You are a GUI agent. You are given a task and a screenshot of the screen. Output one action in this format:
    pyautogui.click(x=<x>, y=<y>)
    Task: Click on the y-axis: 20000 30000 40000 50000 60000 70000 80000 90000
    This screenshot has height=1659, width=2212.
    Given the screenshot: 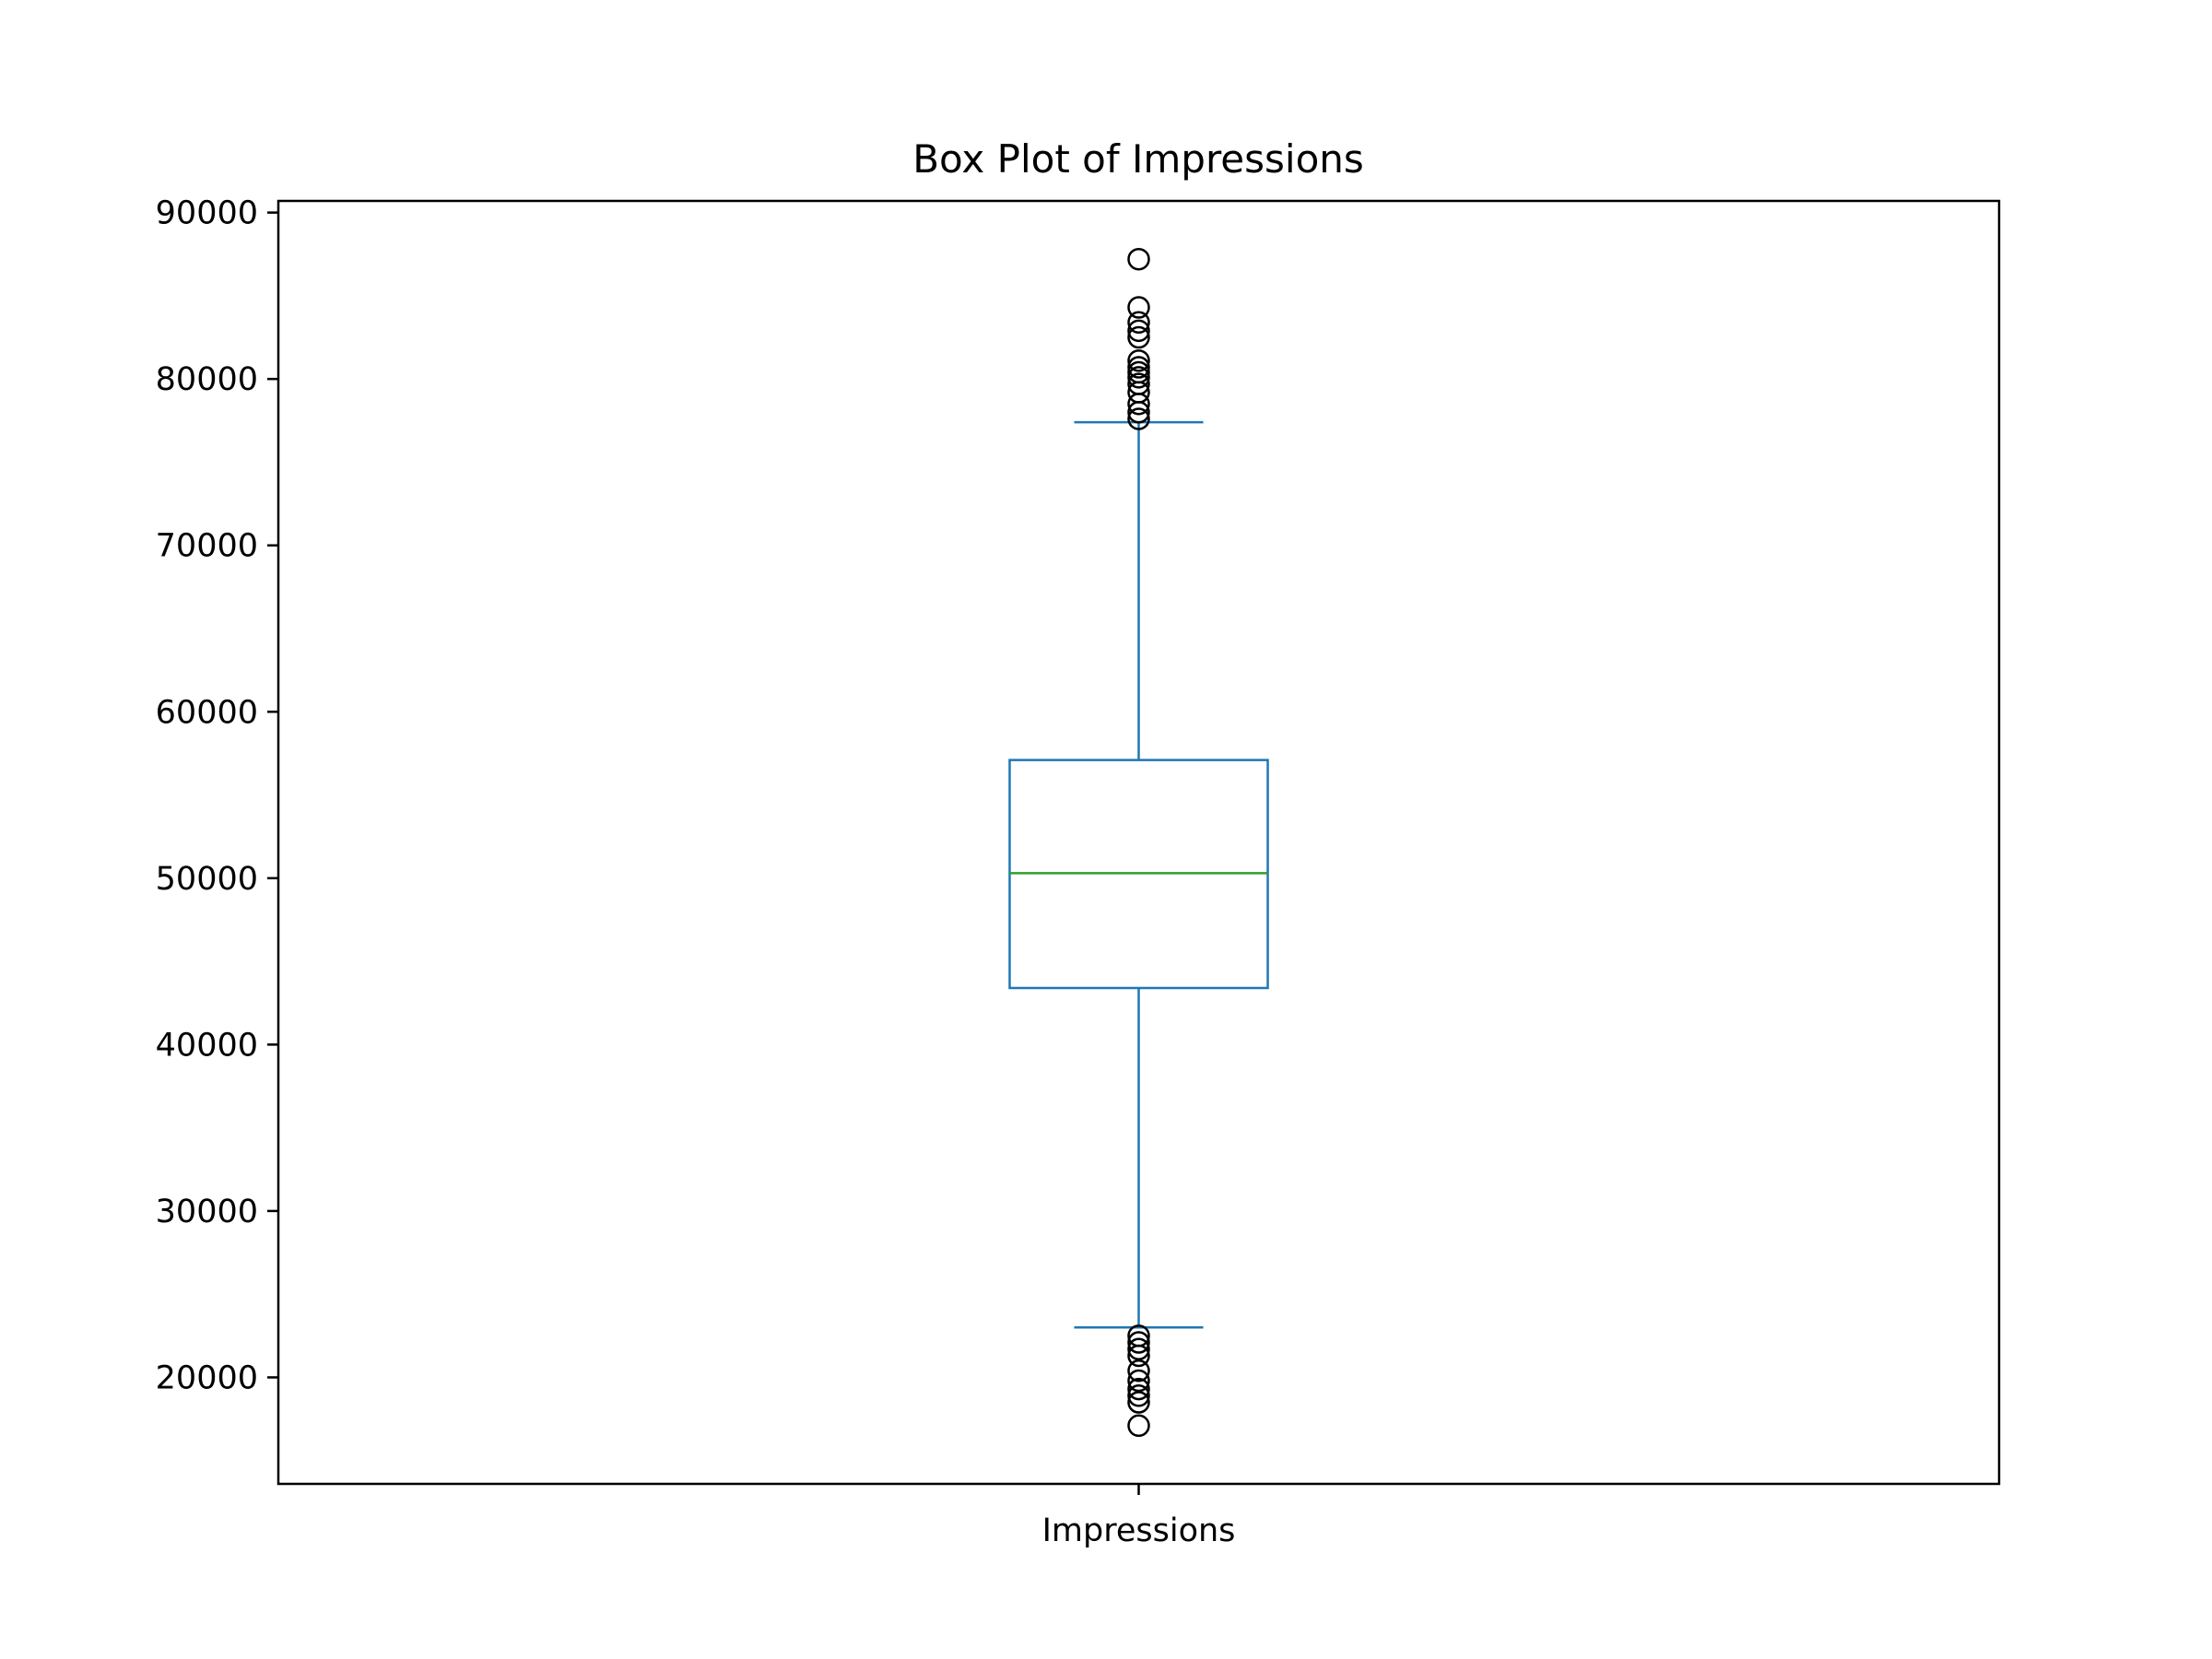 What is the action you would take?
    pyautogui.click(x=217, y=795)
    